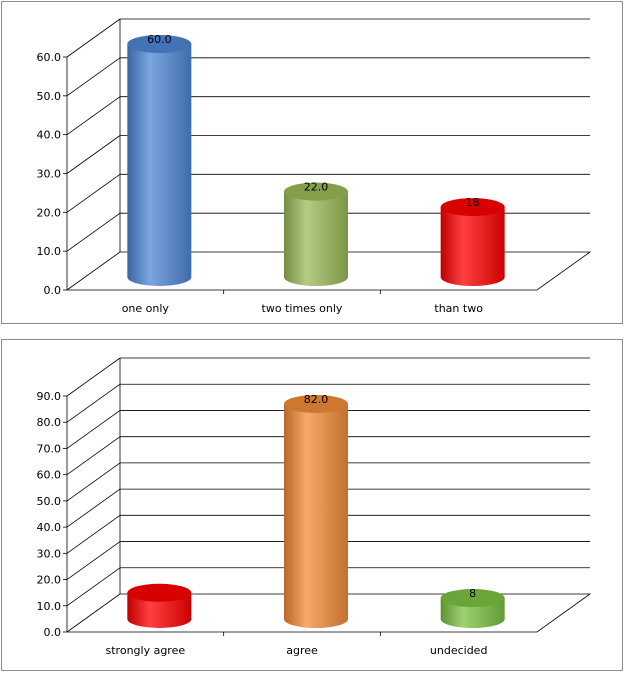 The image size is (626, 684). Describe the element at coordinates (159, 39) in the screenshot. I see `data-label: 60.0` at that location.